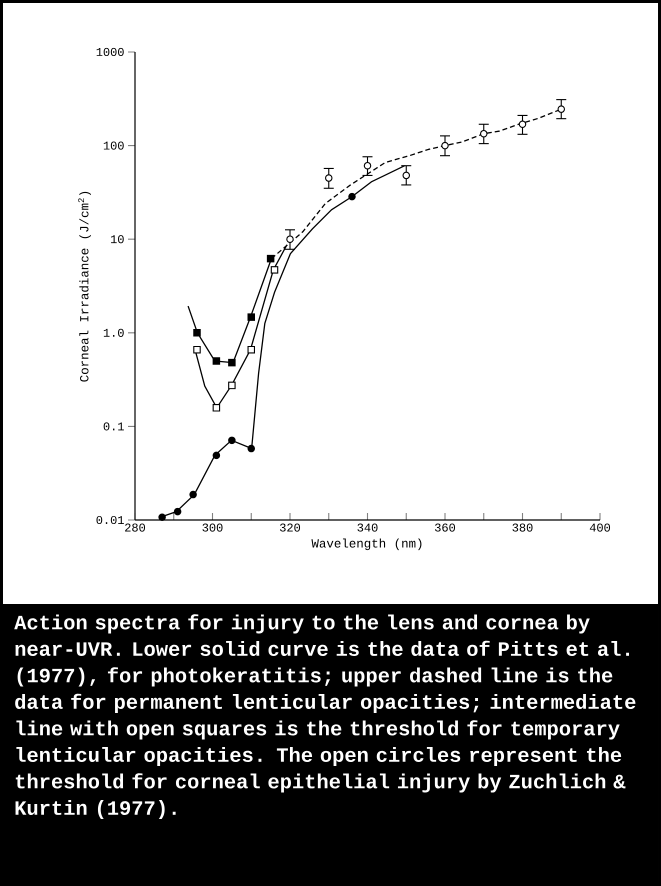  Describe the element at coordinates (110, 52) in the screenshot. I see `y-tick-label: 1000` at that location.